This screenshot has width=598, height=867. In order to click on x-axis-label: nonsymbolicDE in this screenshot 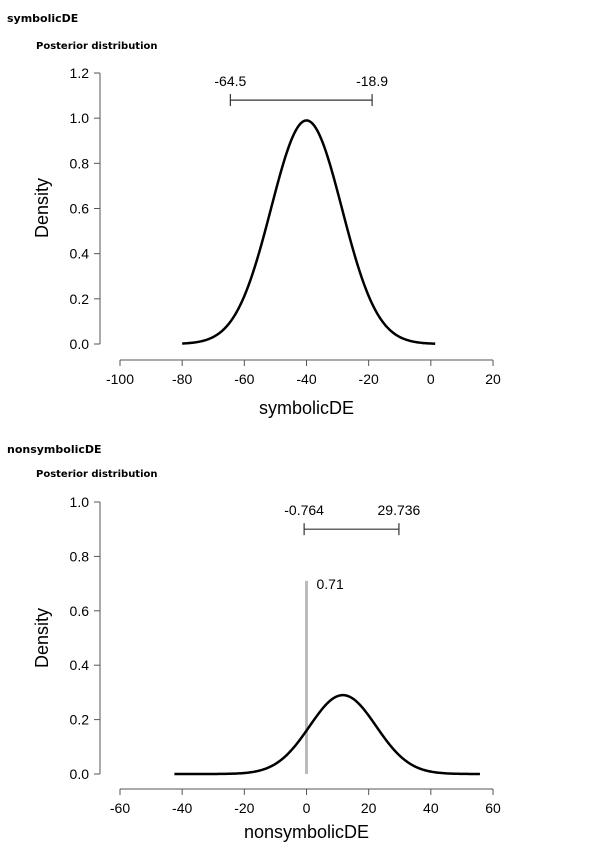, I will do `click(306, 832)`.